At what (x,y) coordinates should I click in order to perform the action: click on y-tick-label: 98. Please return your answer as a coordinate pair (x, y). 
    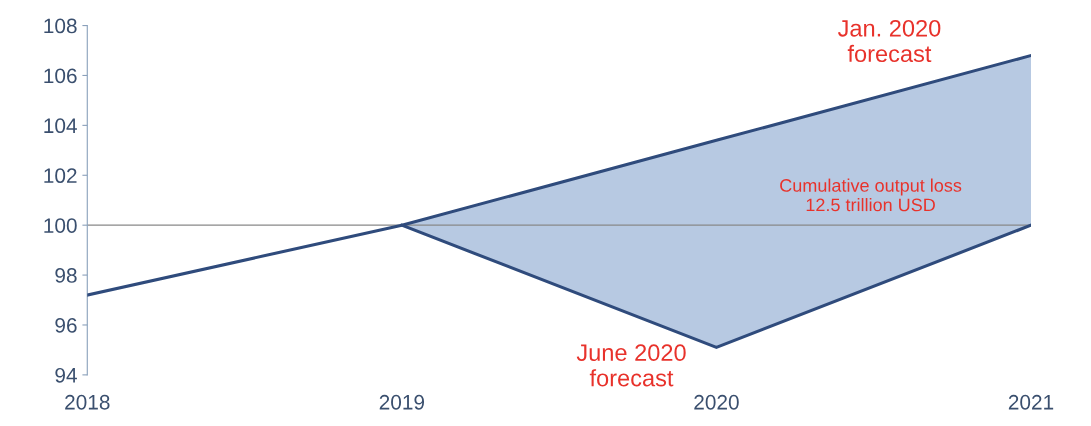
    Looking at the image, I should click on (66, 275).